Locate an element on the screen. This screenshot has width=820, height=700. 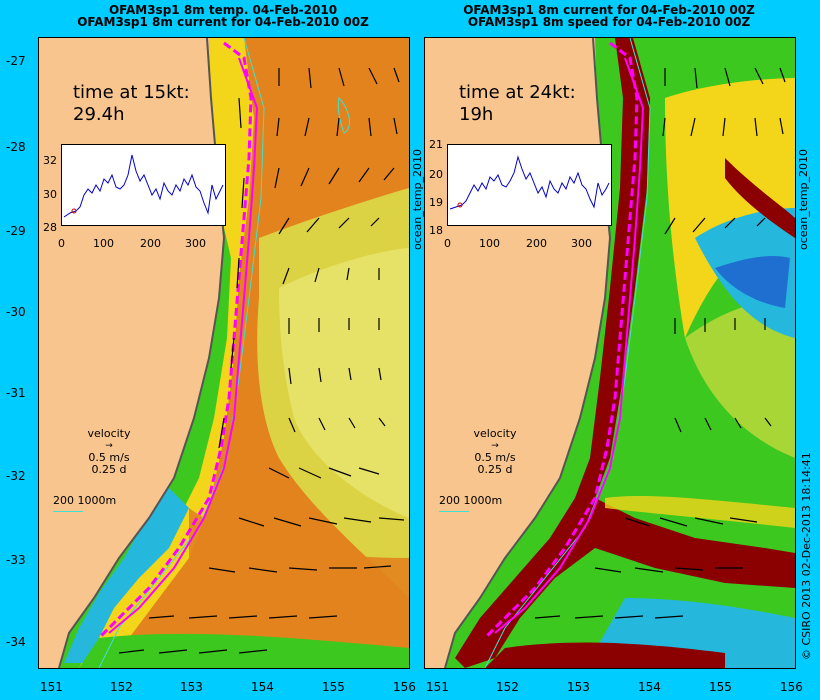
y-tick-31: -31 is located at coordinates (16, 393).